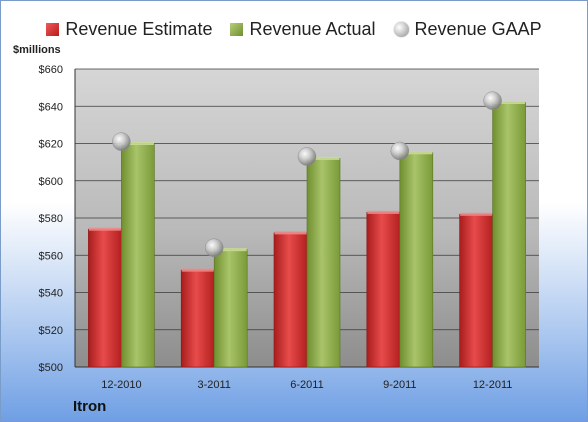 The height and width of the screenshot is (422, 588). I want to click on y-axis-unit-label: $millions, so click(37, 50).